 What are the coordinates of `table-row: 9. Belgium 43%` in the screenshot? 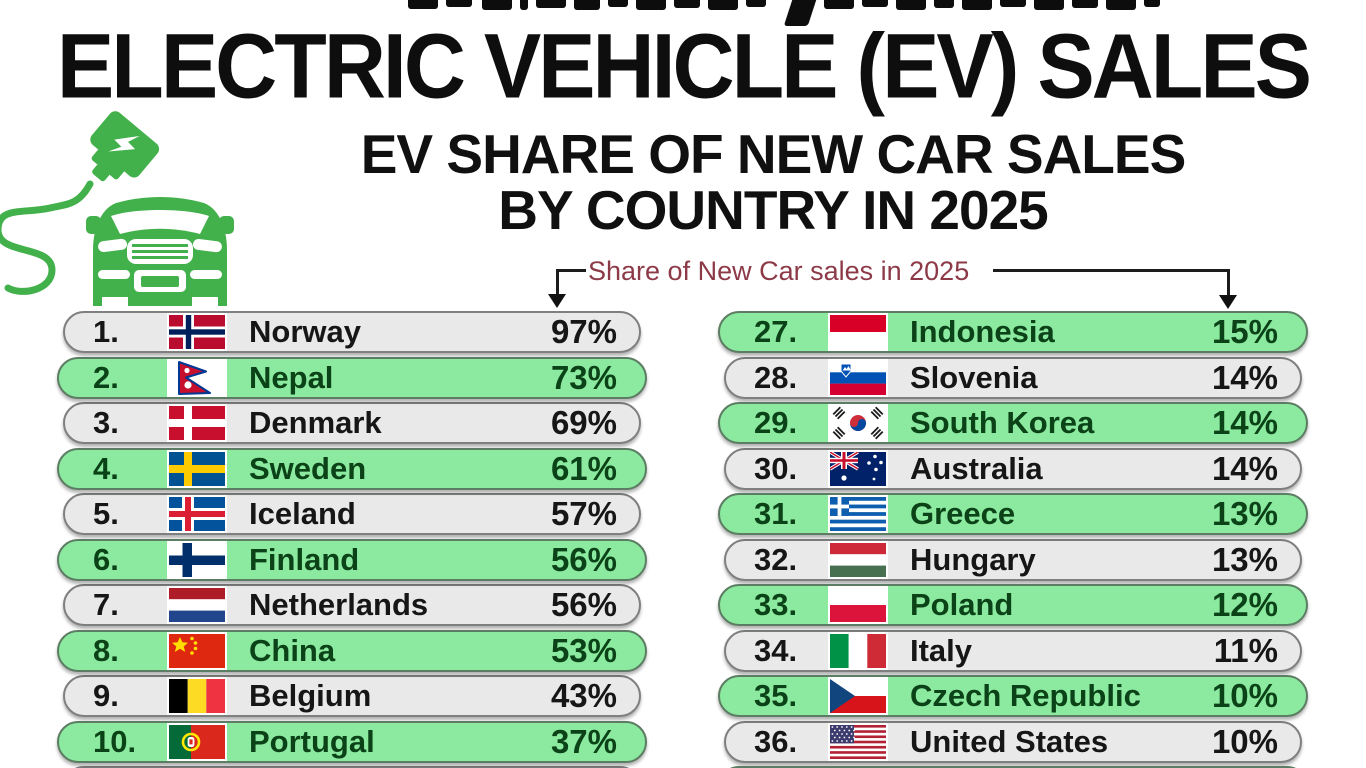 It's located at (352, 696).